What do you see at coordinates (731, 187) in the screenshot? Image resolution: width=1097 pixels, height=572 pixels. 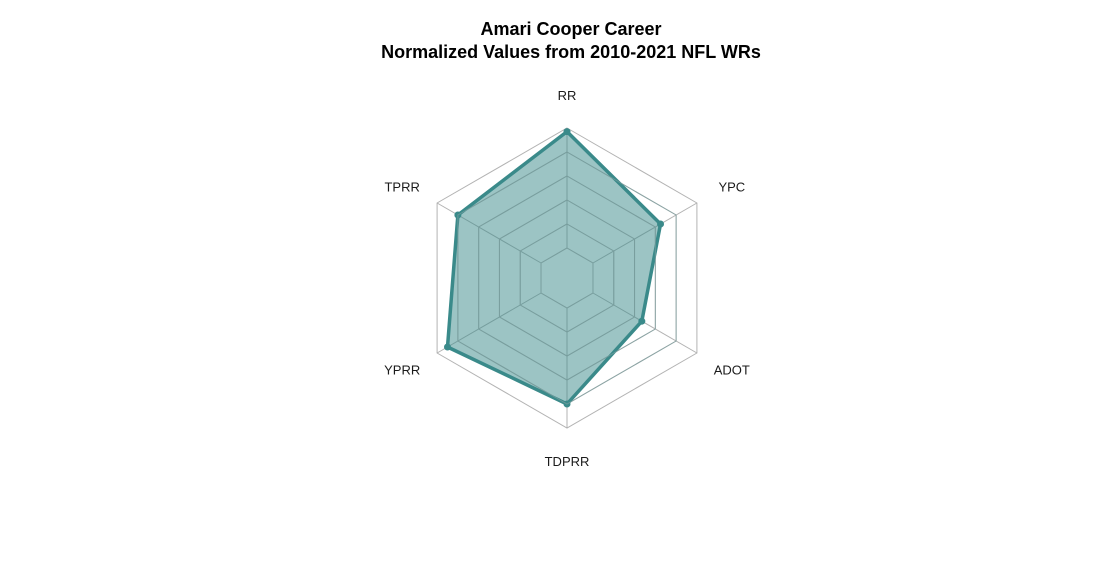 I see `axis-label-ypc: YPC` at bounding box center [731, 187].